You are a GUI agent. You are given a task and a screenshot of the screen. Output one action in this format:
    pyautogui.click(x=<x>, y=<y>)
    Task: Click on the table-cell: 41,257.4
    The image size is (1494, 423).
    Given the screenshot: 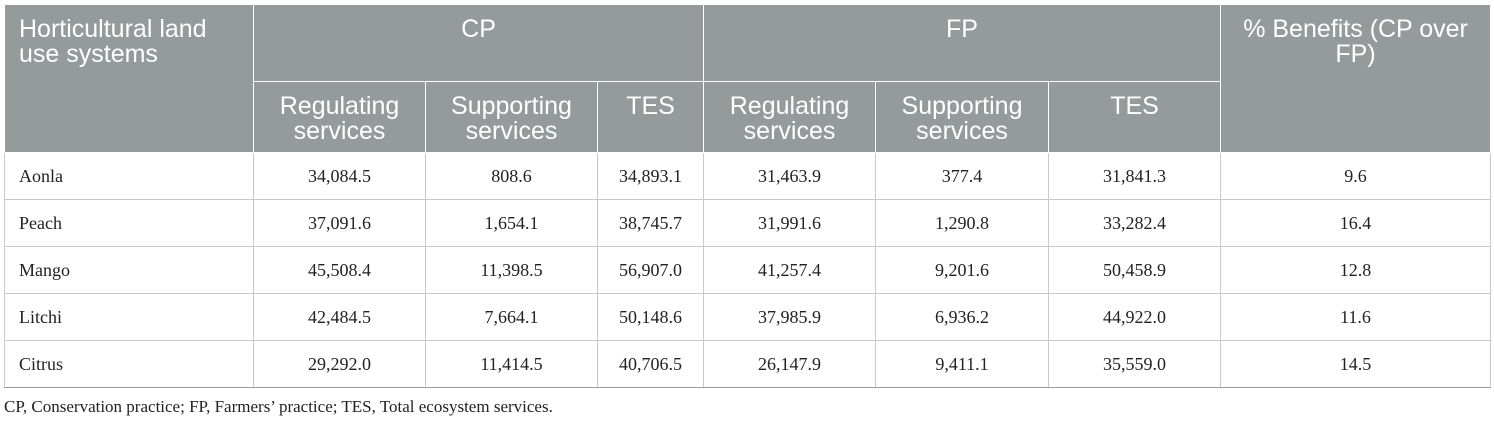 What is the action you would take?
    pyautogui.click(x=790, y=270)
    